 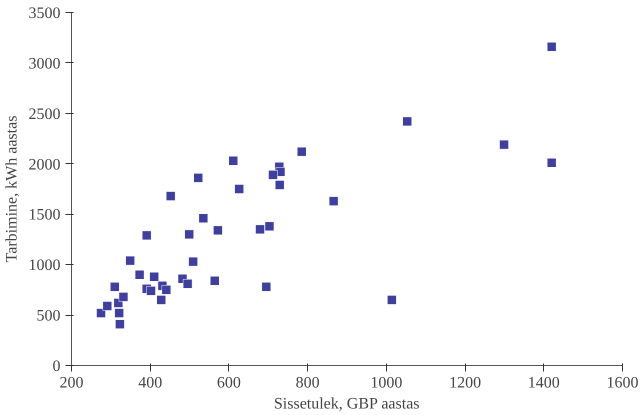 I want to click on y-tick-label: 1000, so click(x=44, y=265).